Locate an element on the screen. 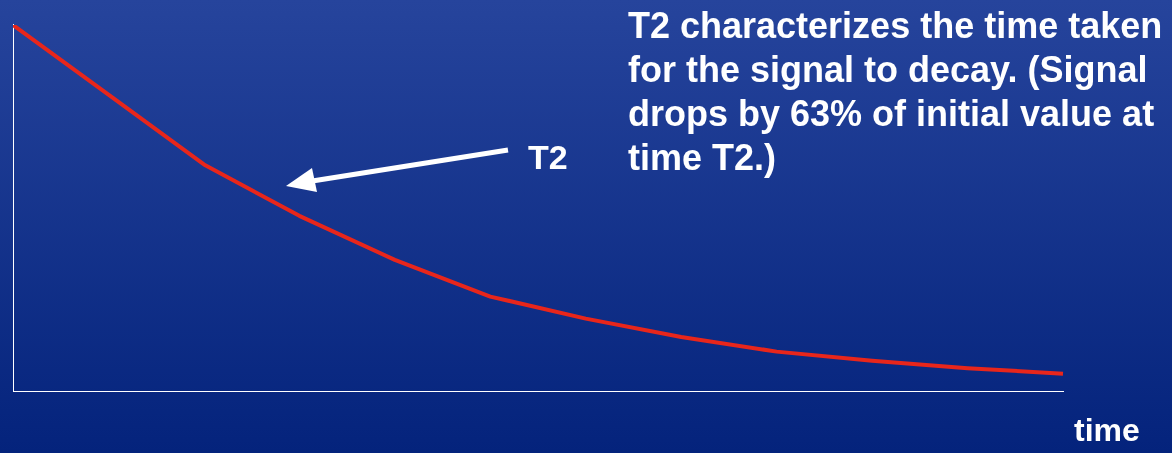 This screenshot has width=1172, height=453. annotation: T2 is located at coordinates (548, 157).